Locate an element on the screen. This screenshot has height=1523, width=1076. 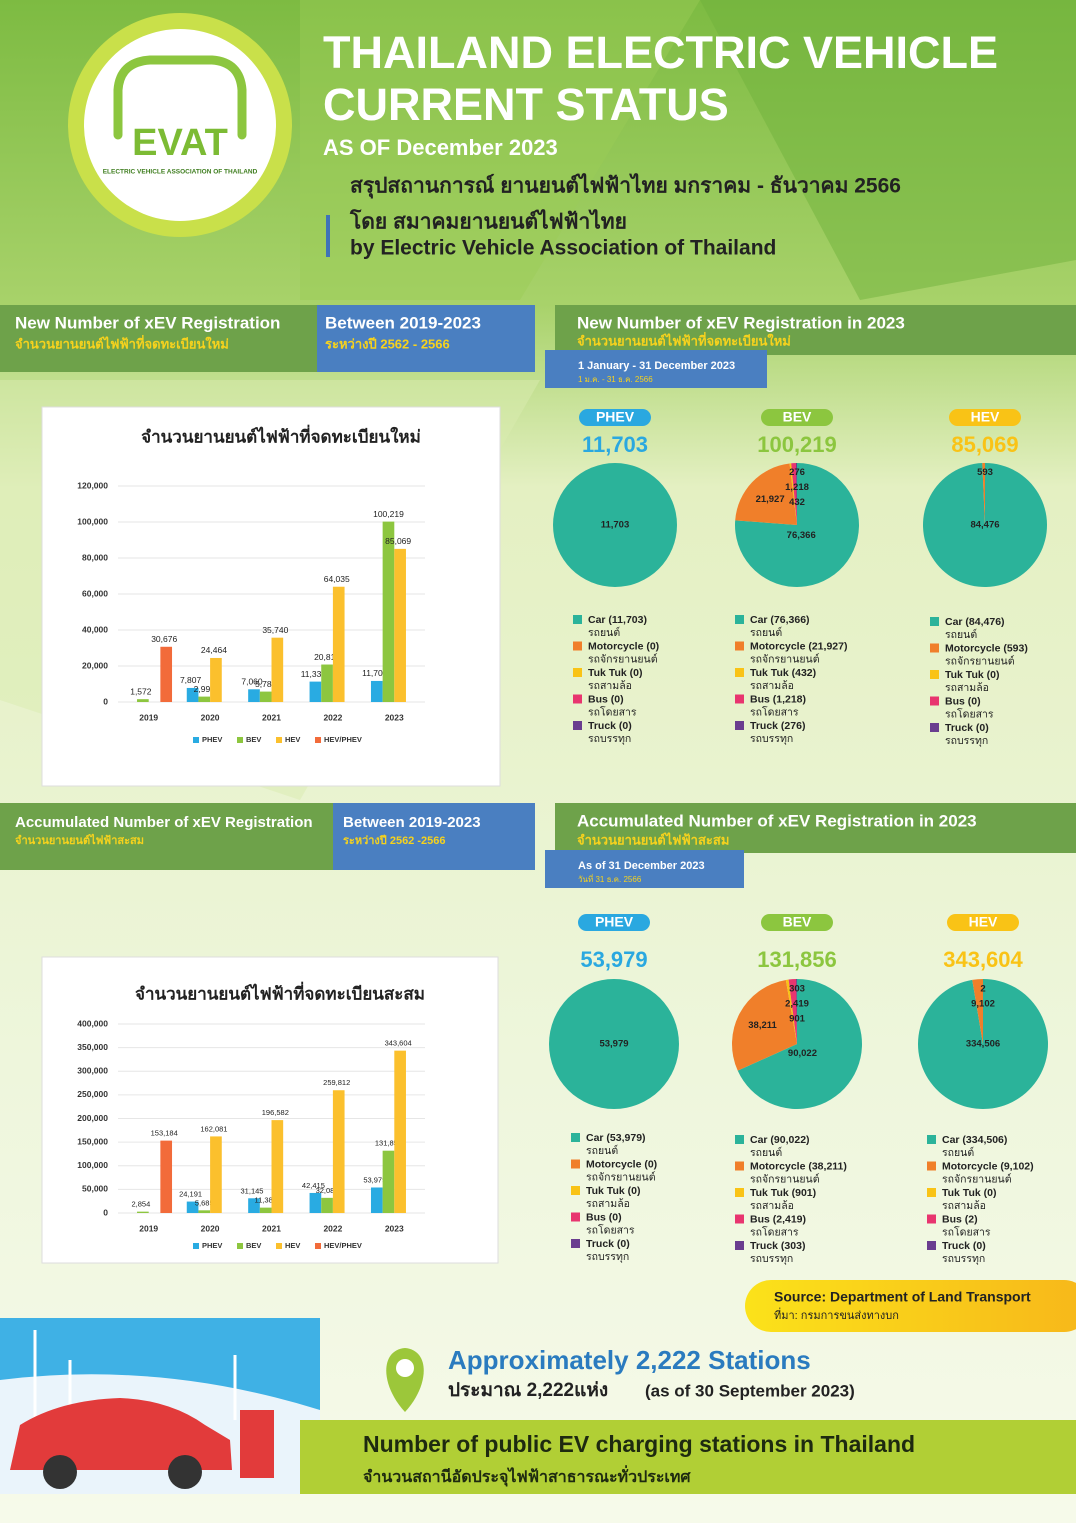
source-th: ที่มา: กรมการขนส่งทางบก is located at coordinates (836, 1314).